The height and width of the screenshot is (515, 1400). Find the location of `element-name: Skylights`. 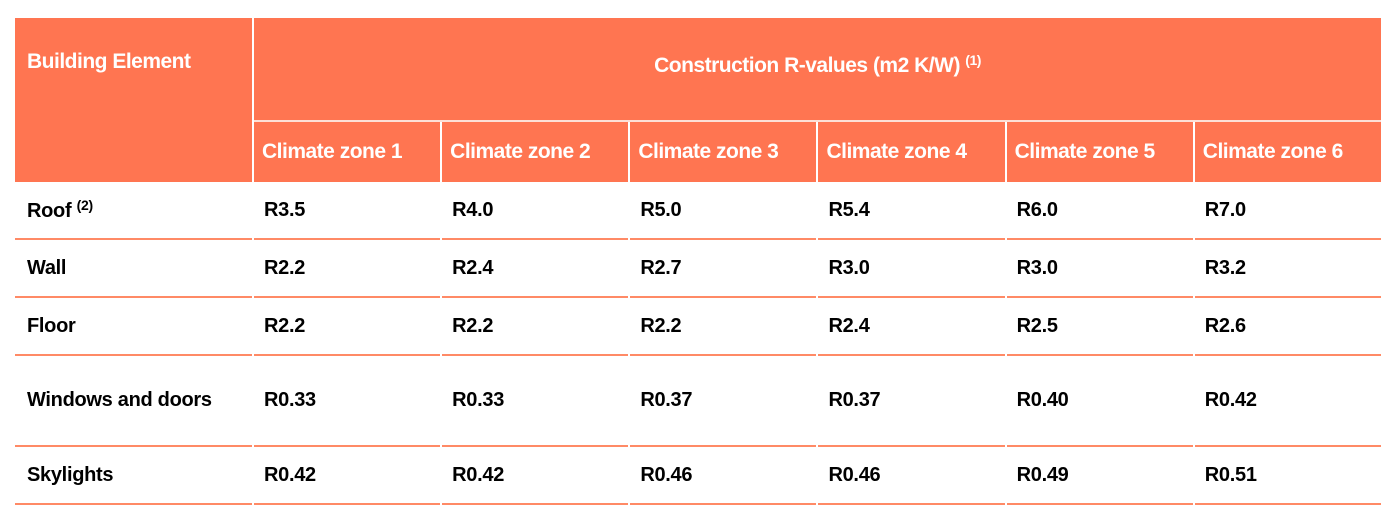

element-name: Skylights is located at coordinates (70, 474).